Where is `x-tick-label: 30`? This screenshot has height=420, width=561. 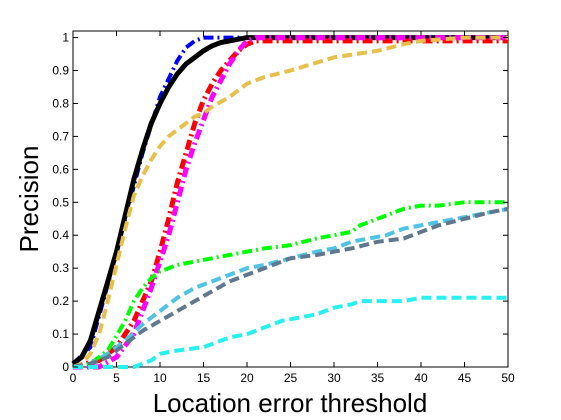 x-tick-label: 30 is located at coordinates (334, 378).